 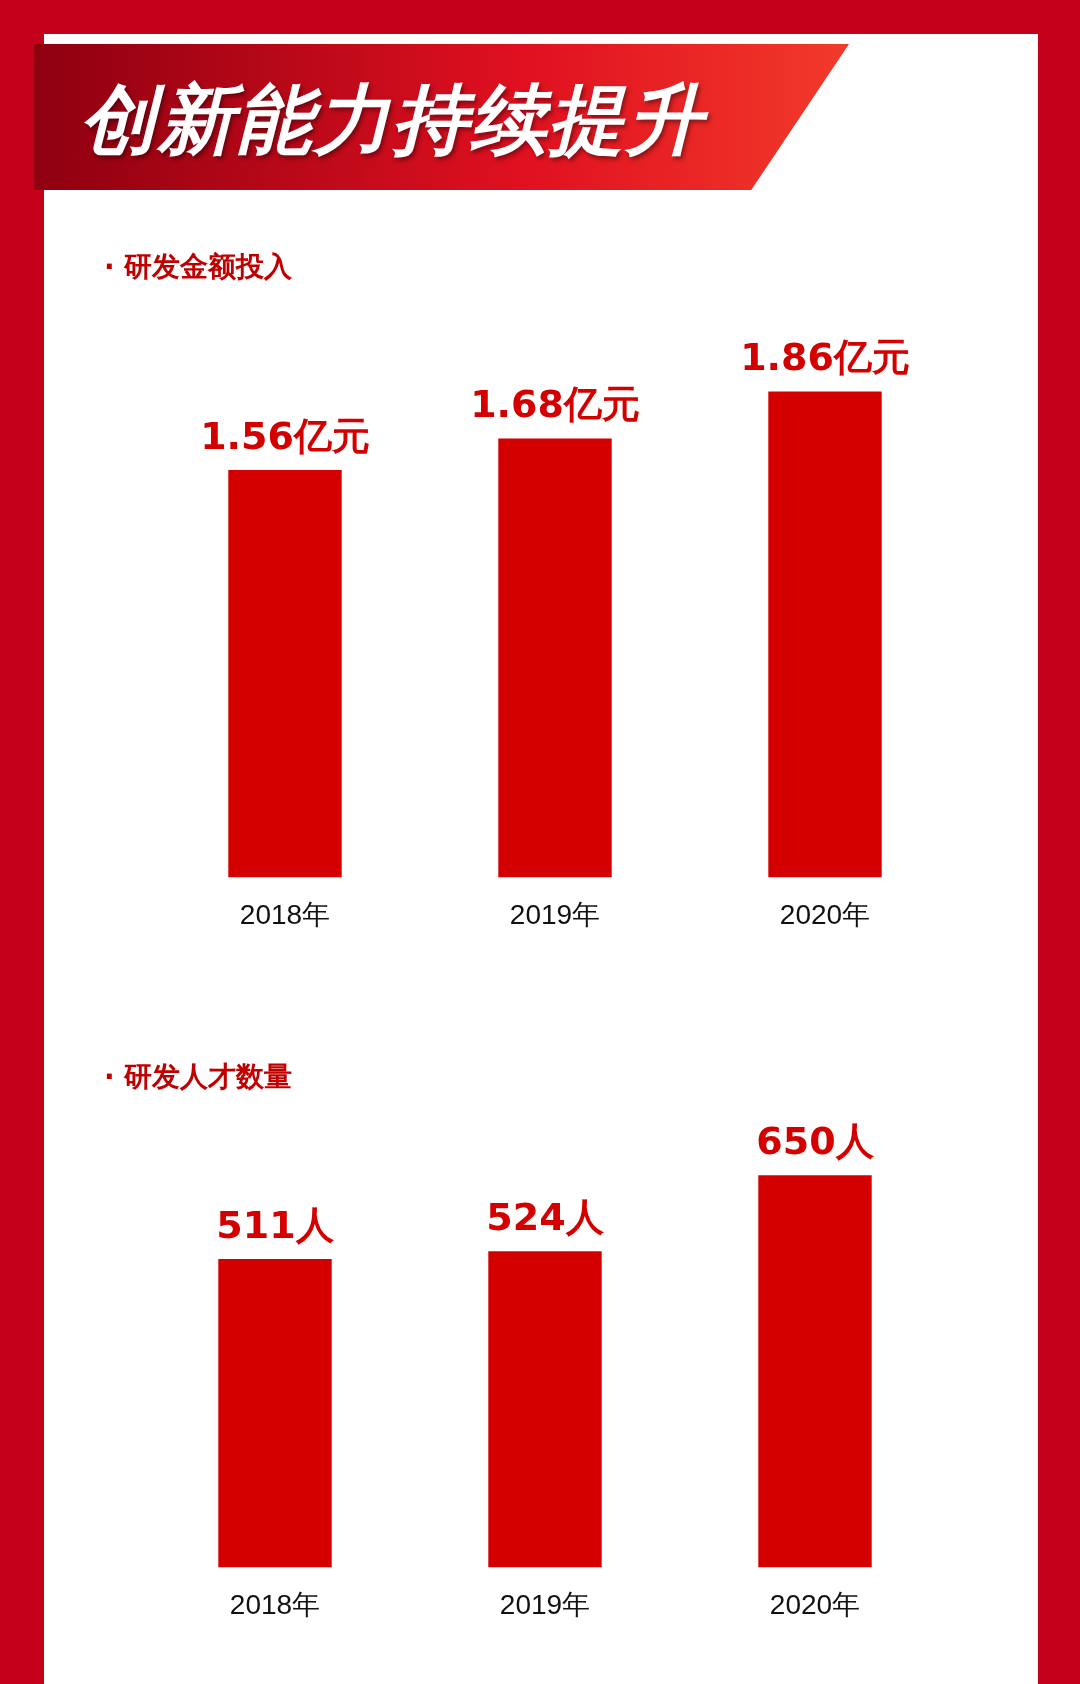 I want to click on chart-subtitle: · 研发金额投入, so click(x=198, y=267).